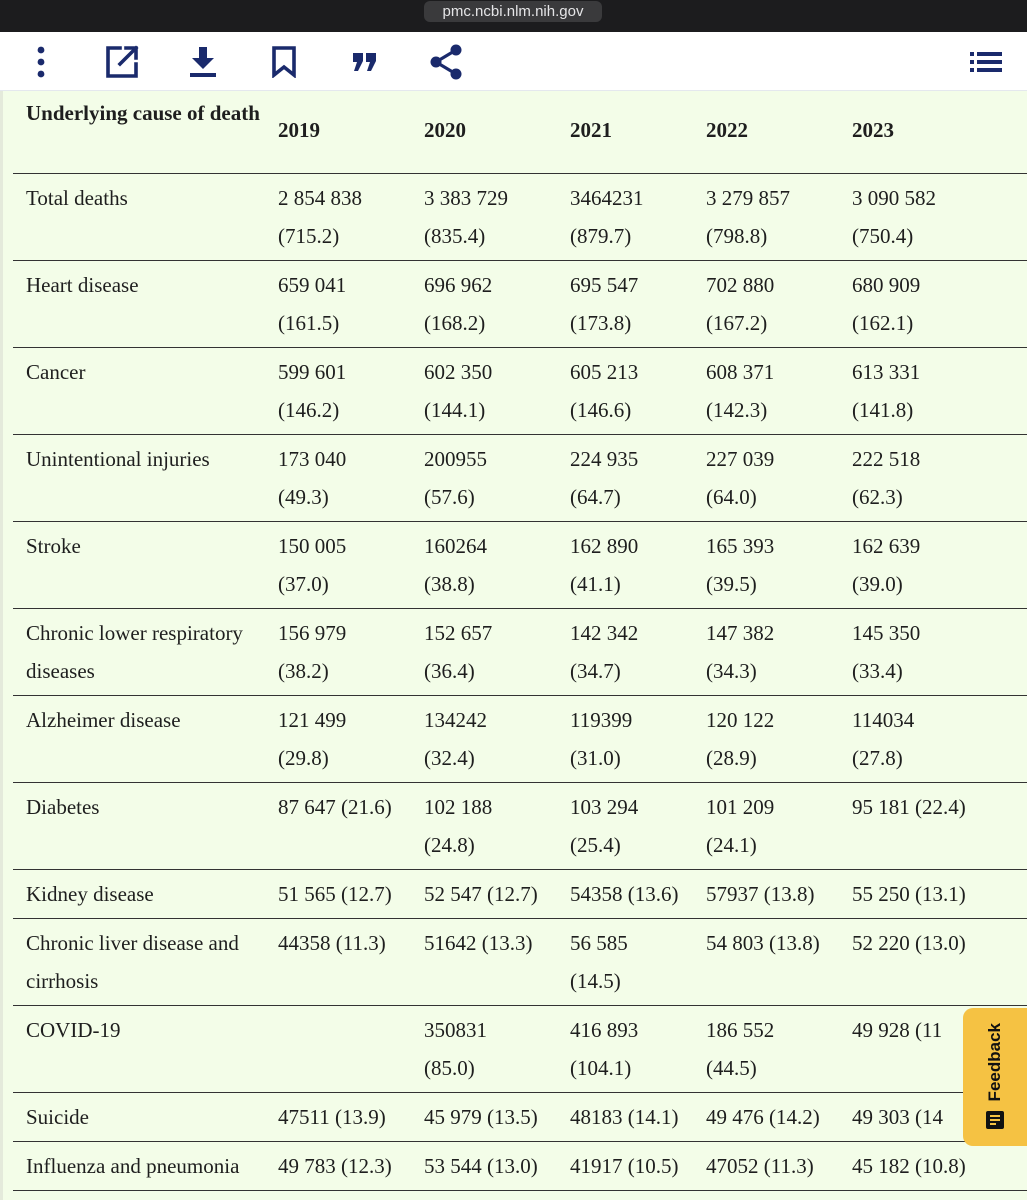 The height and width of the screenshot is (1200, 1027). What do you see at coordinates (497, 391) in the screenshot?
I see `value-cell-2020: 602 350 (144.1)` at bounding box center [497, 391].